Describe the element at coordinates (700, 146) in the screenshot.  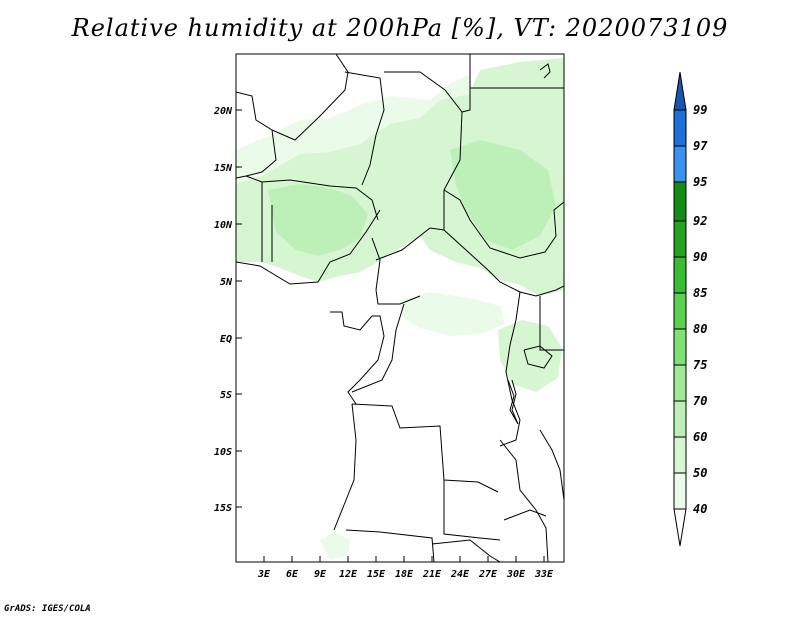
I see `colorbar-label: 97` at that location.